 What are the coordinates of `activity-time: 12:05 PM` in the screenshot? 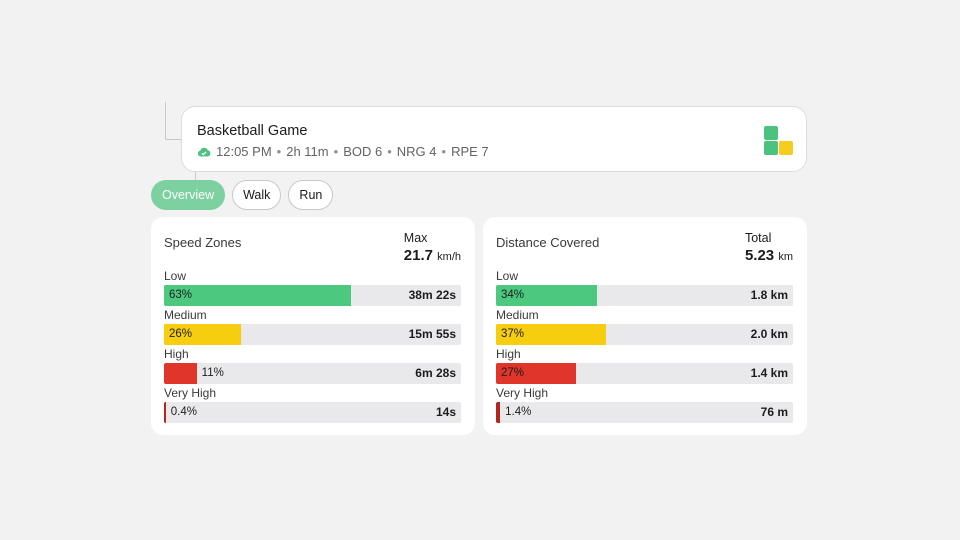 It's located at (244, 151).